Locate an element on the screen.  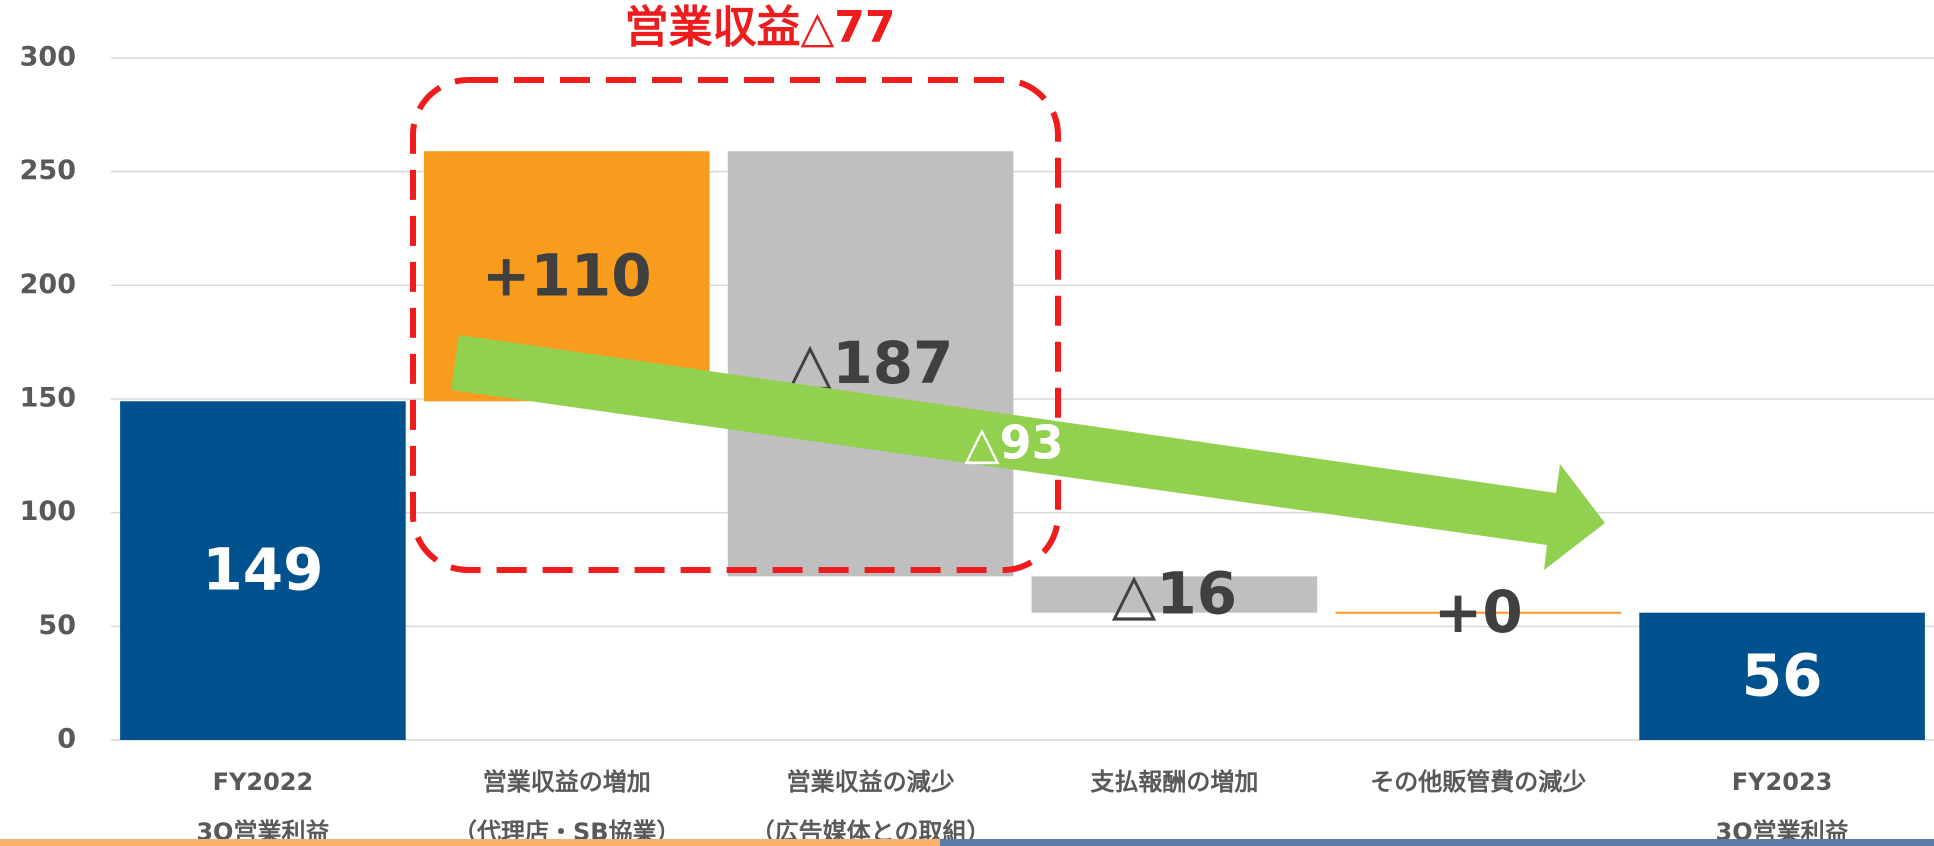
value-label: △16 is located at coordinates (1174, 594).